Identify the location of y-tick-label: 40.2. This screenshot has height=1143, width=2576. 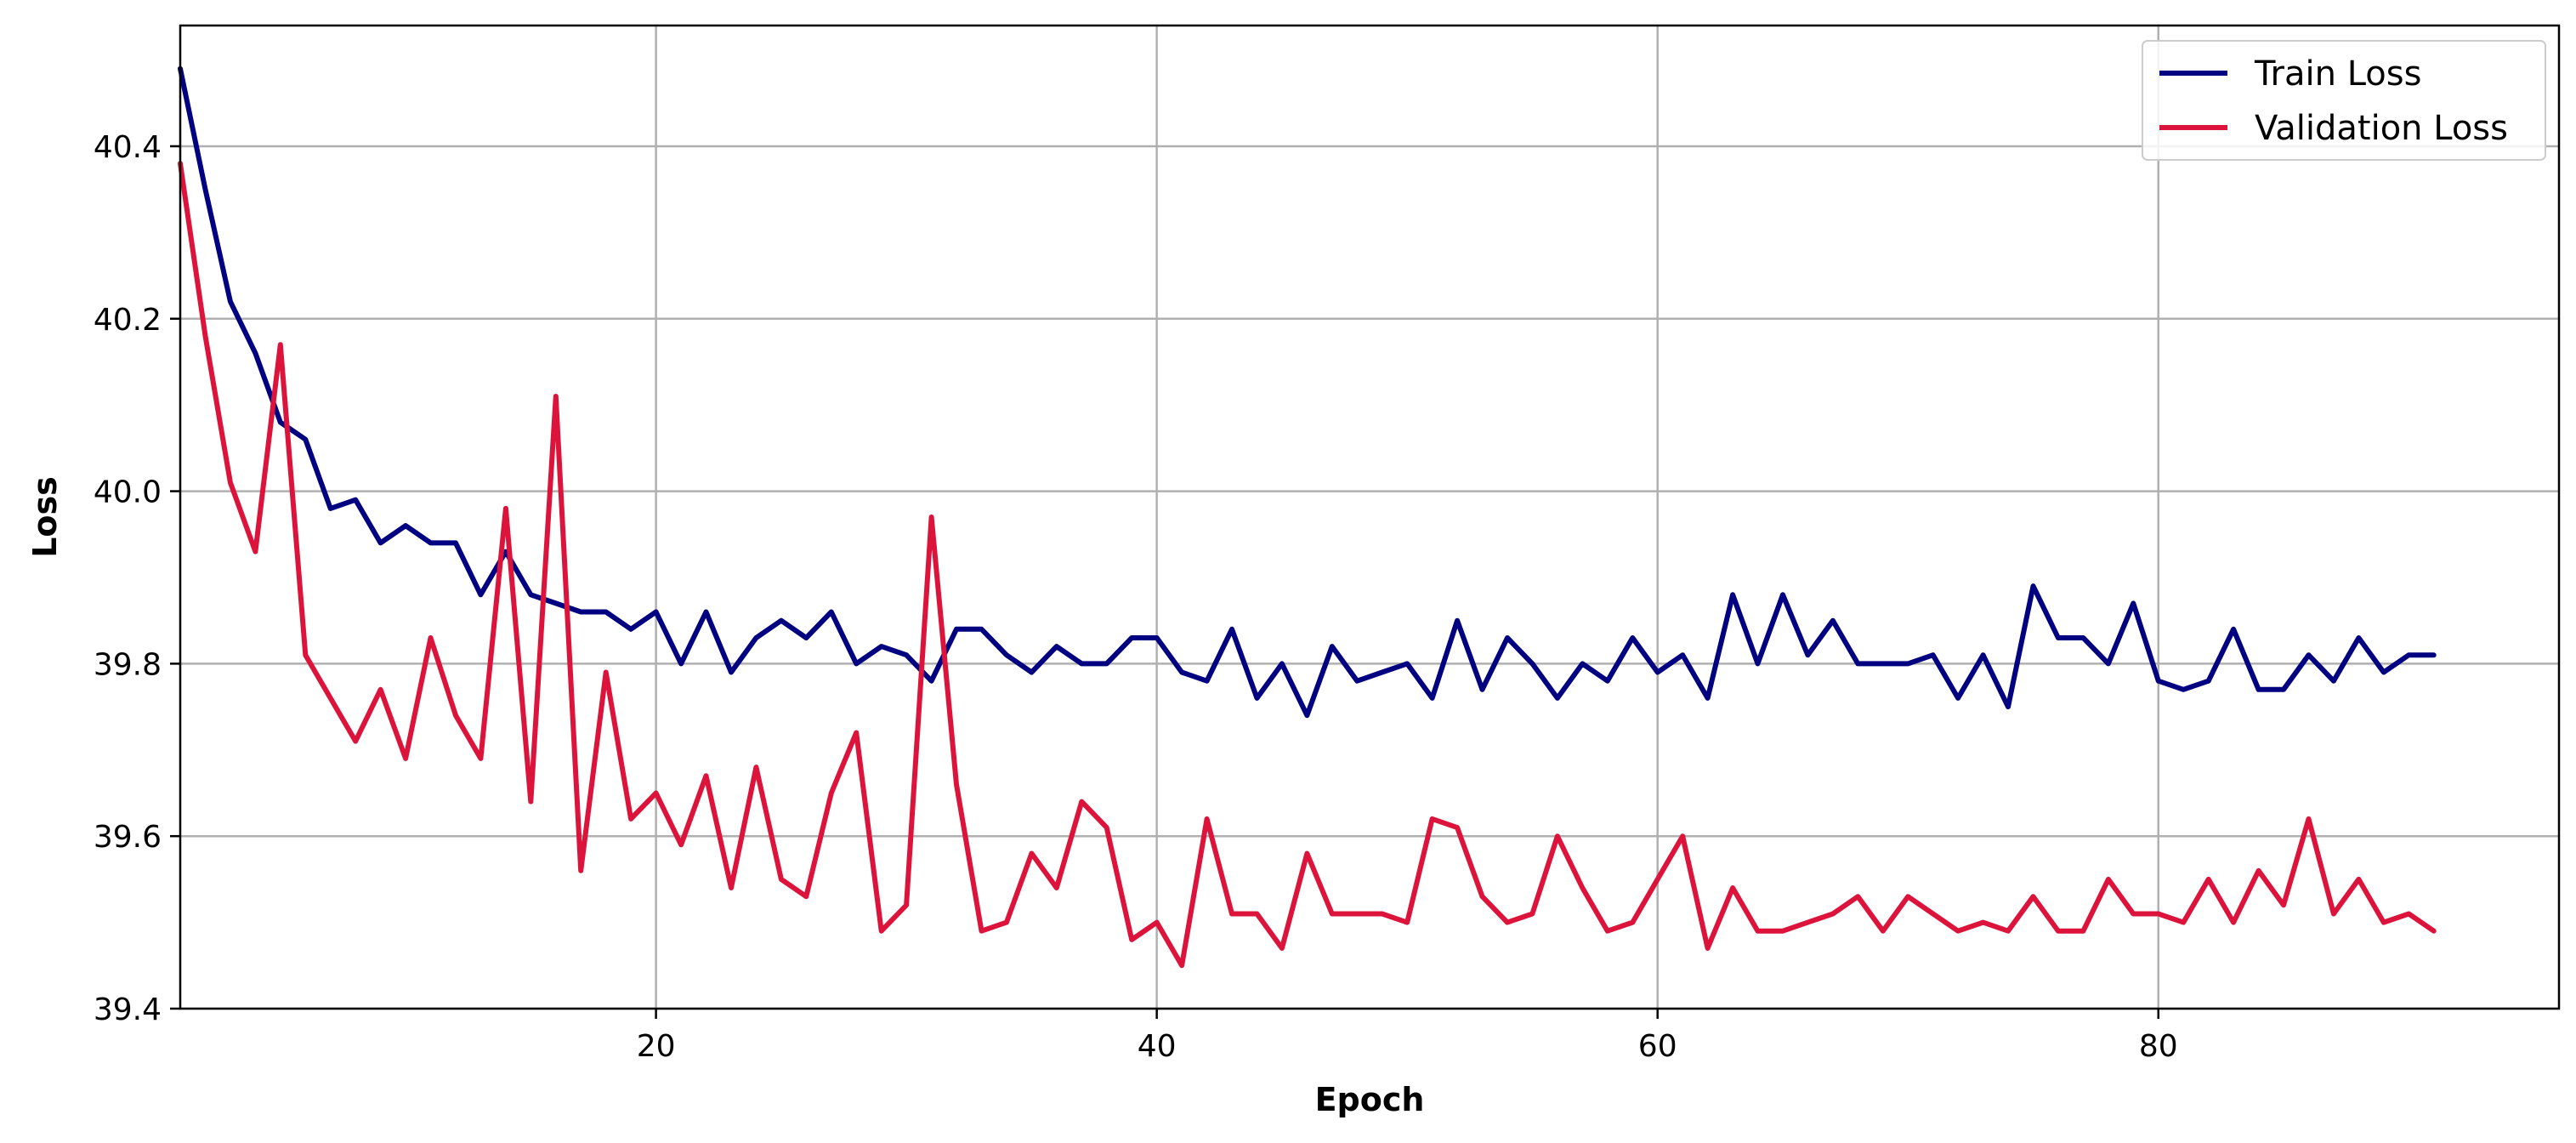
(128, 320).